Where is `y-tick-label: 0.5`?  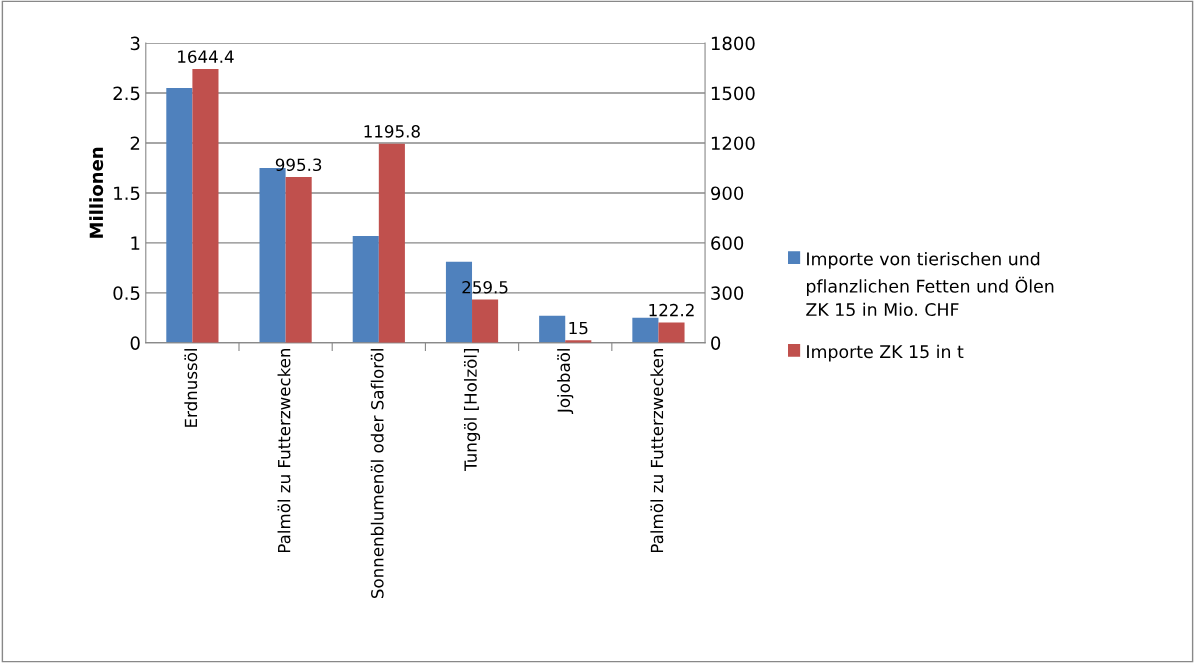
y-tick-label: 0.5 is located at coordinates (126, 293).